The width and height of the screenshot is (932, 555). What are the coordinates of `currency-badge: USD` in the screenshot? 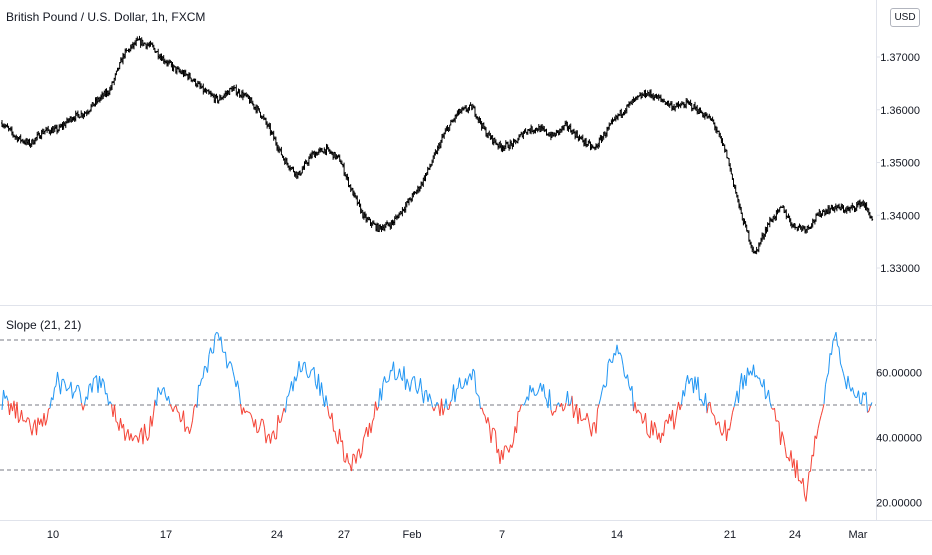 It's located at (905, 17).